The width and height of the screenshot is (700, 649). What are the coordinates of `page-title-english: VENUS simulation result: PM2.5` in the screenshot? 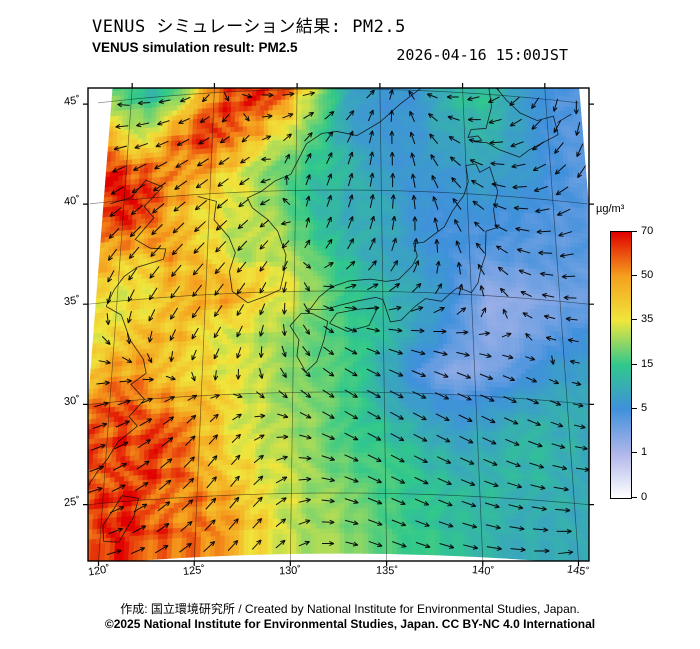 It's located at (195, 47).